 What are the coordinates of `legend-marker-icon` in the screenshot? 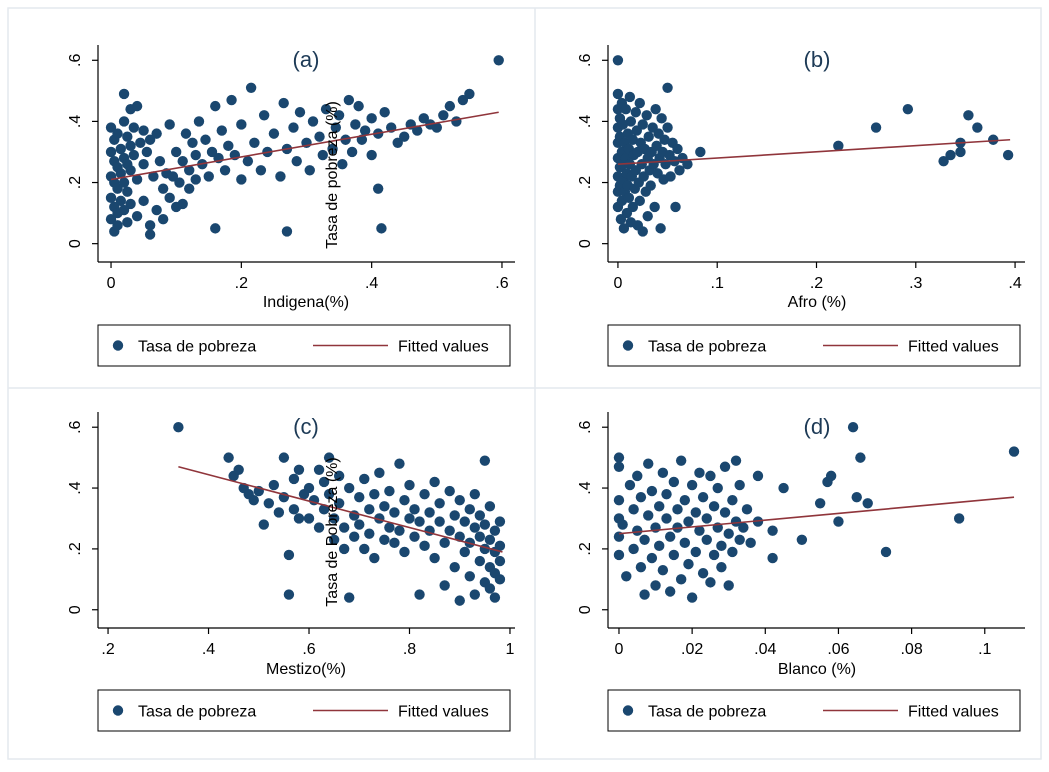 It's located at (628, 710).